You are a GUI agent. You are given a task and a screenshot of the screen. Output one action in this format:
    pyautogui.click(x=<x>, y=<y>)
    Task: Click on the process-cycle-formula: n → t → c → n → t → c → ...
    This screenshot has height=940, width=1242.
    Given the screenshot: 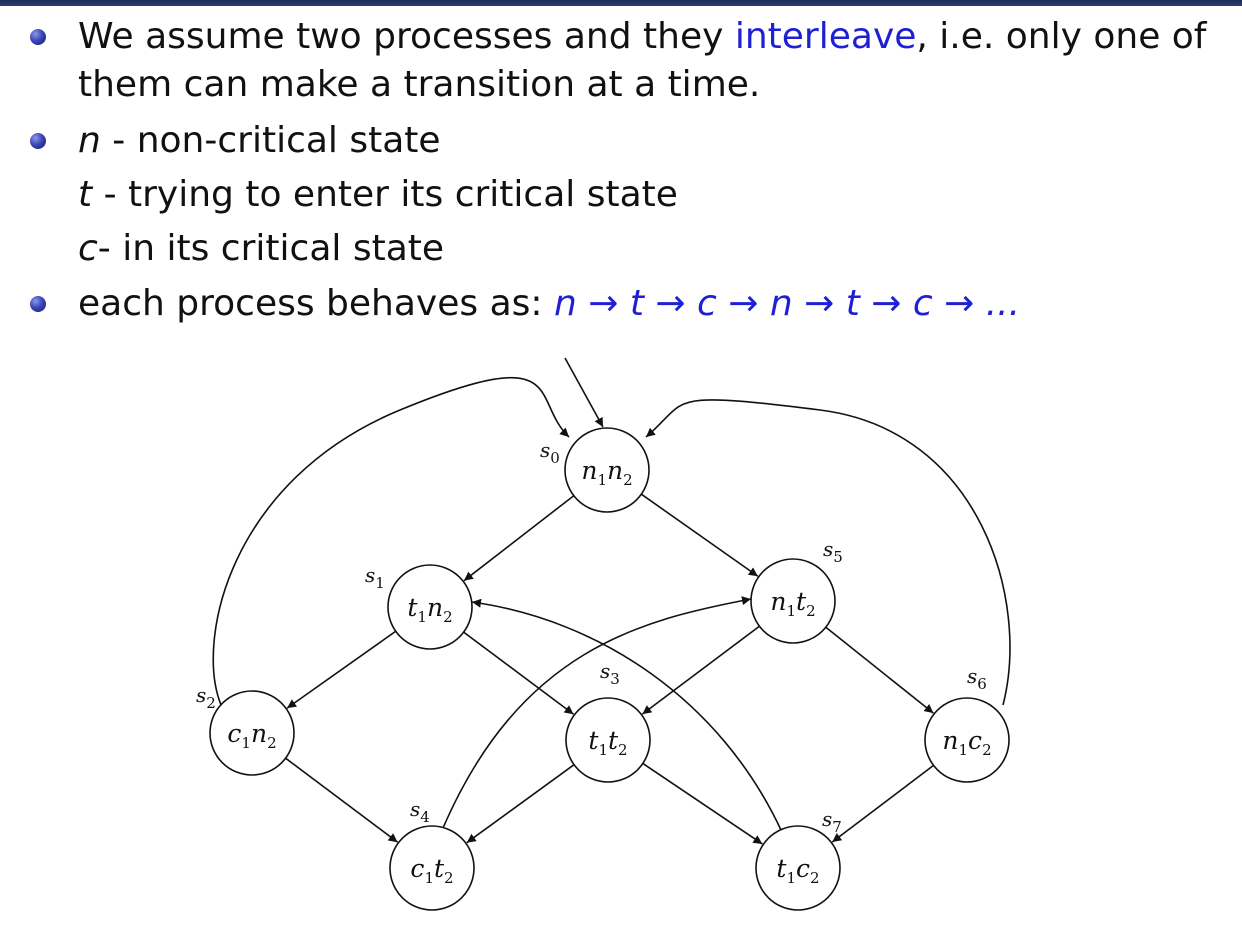 What is the action you would take?
    pyautogui.click(x=787, y=303)
    